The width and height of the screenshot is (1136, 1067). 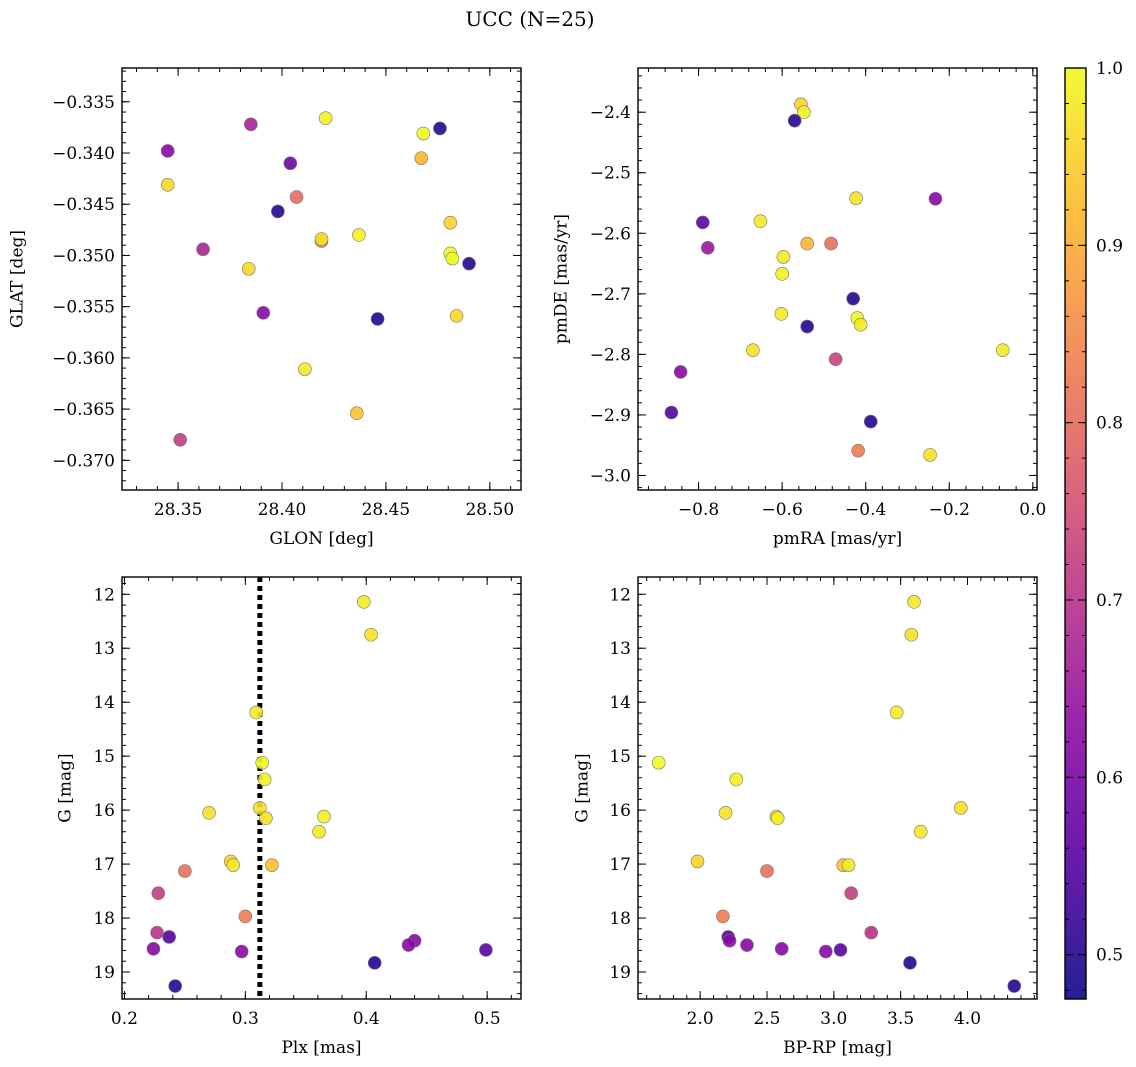 I want to click on colorbar-tick-label: 0.7, so click(x=1109, y=601).